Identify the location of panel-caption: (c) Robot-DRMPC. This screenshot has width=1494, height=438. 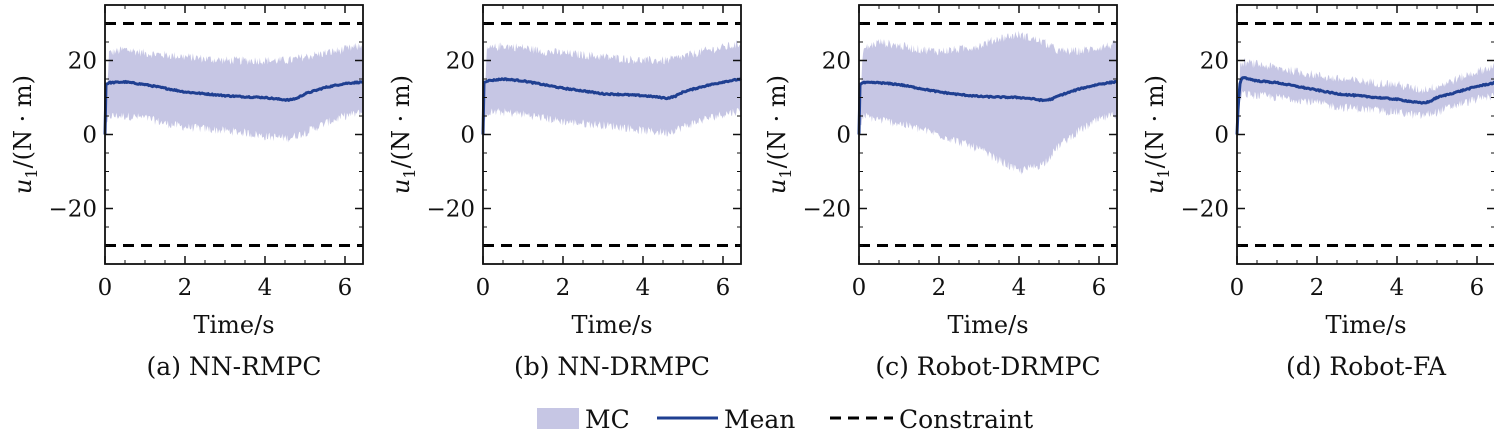
(987, 366).